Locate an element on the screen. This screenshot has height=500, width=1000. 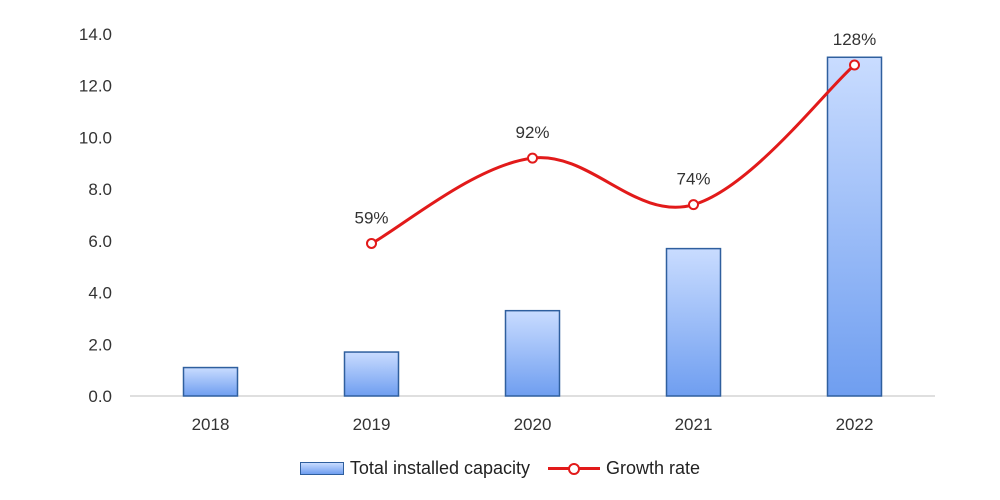
growth-point-2020 is located at coordinates (532, 158).